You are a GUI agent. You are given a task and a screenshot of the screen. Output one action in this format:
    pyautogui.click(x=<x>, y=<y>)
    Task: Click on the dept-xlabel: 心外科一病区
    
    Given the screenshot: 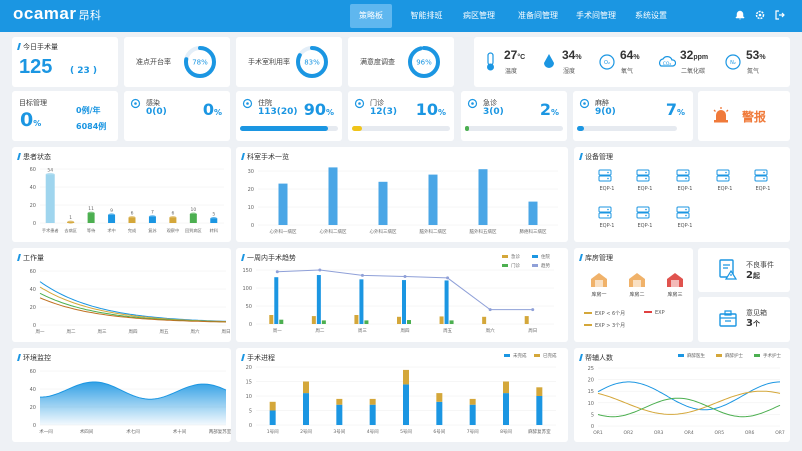 What is the action you would take?
    pyautogui.click(x=283, y=231)
    